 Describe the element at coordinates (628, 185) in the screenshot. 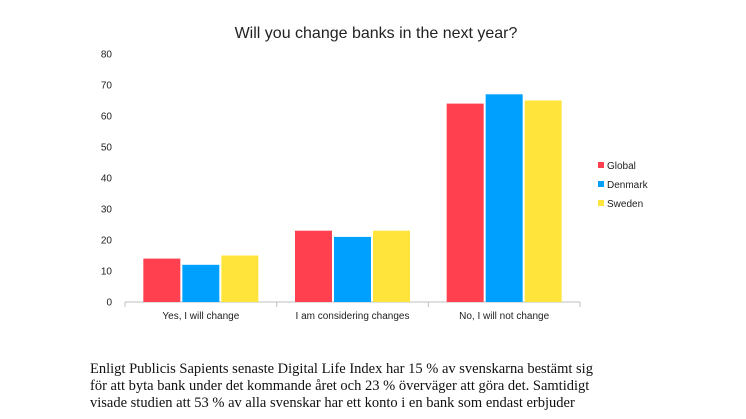

I see `legend-label: Denmark` at that location.